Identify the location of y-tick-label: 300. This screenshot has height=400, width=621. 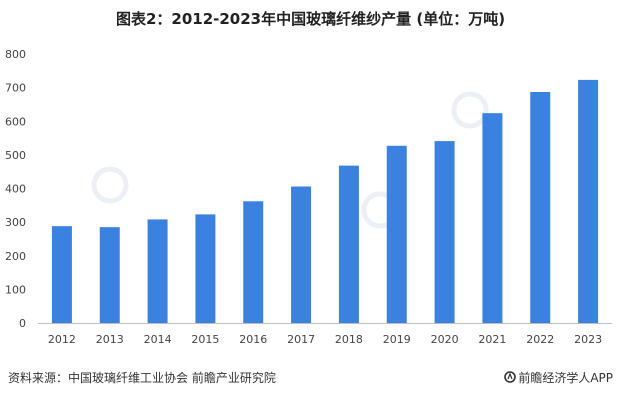
(15, 222).